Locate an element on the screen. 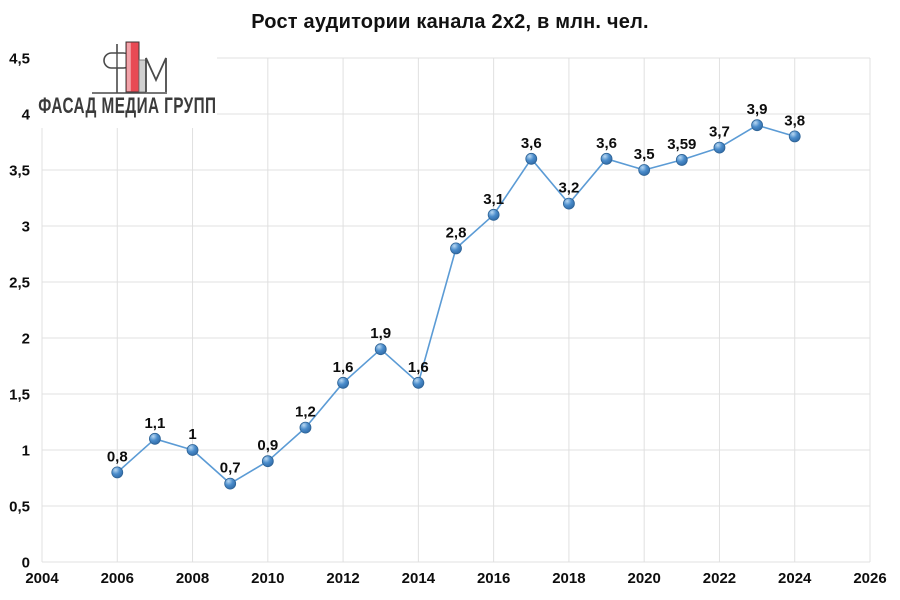 The width and height of the screenshot is (900, 600). data-point-label: 3,1 is located at coordinates (493, 199).